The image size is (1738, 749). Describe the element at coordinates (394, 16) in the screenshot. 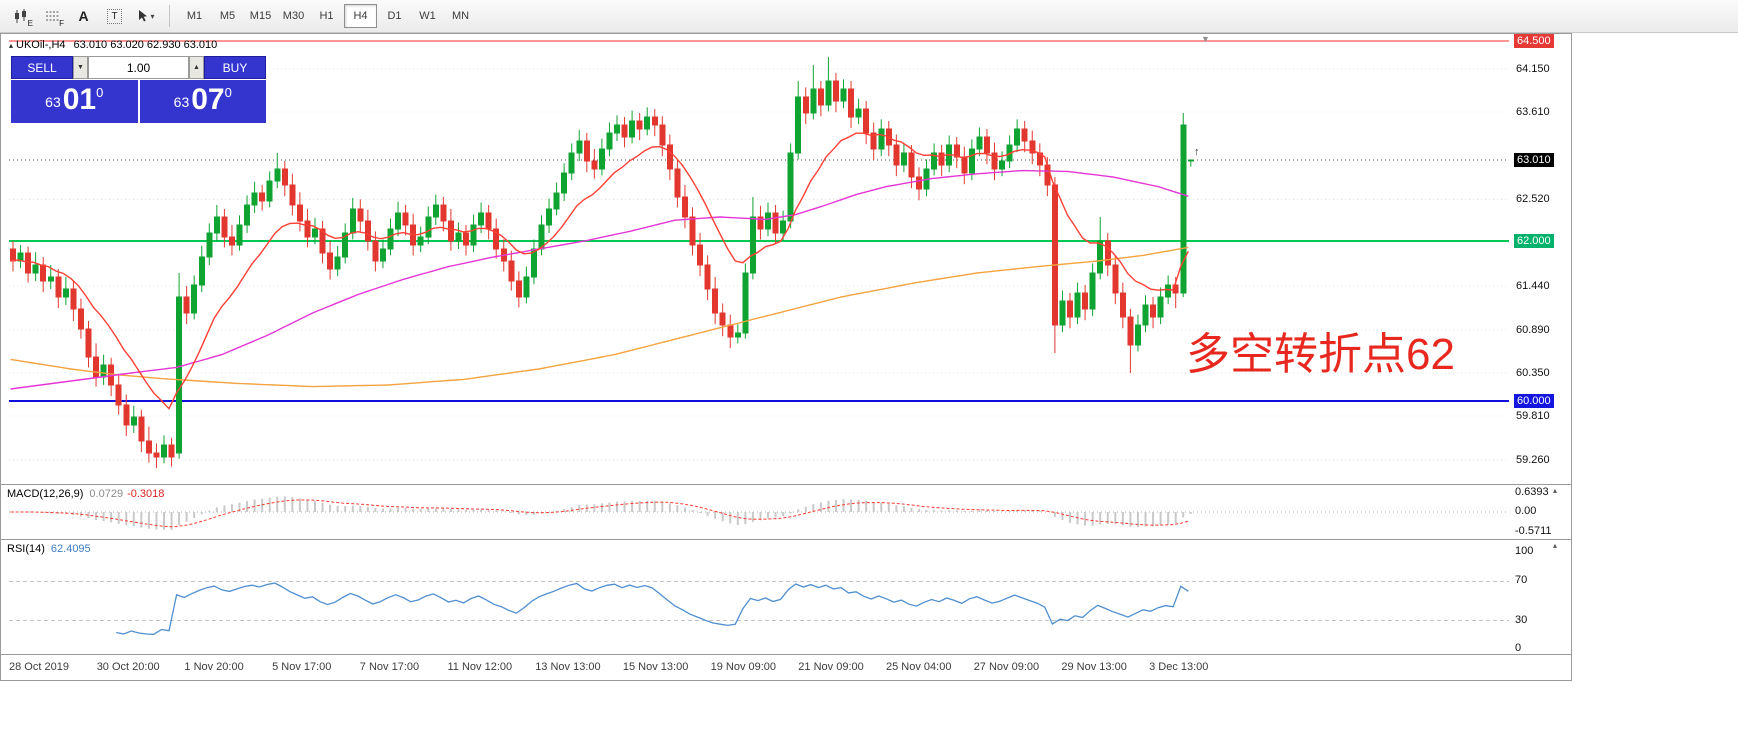

I see `tf-button-d1: D1` at that location.